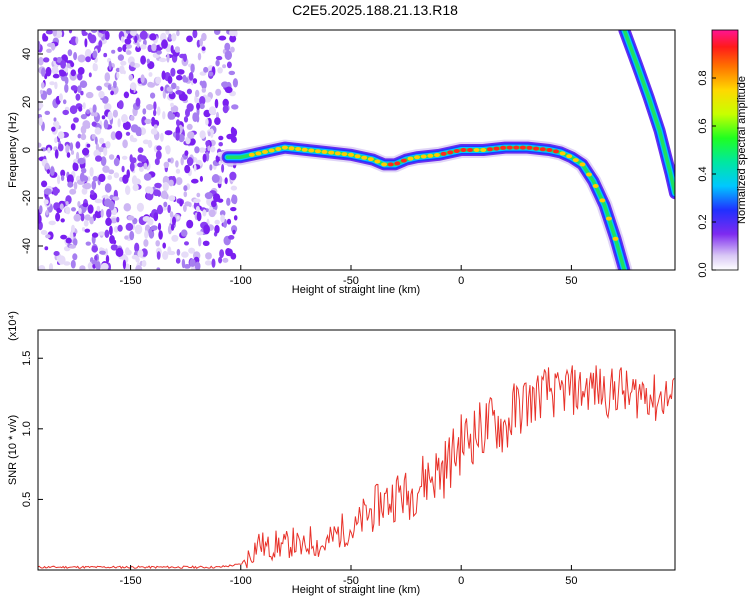 The width and height of the screenshot is (750, 600). Describe the element at coordinates (426, 207) in the screenshot. I see `trace-band` at that location.